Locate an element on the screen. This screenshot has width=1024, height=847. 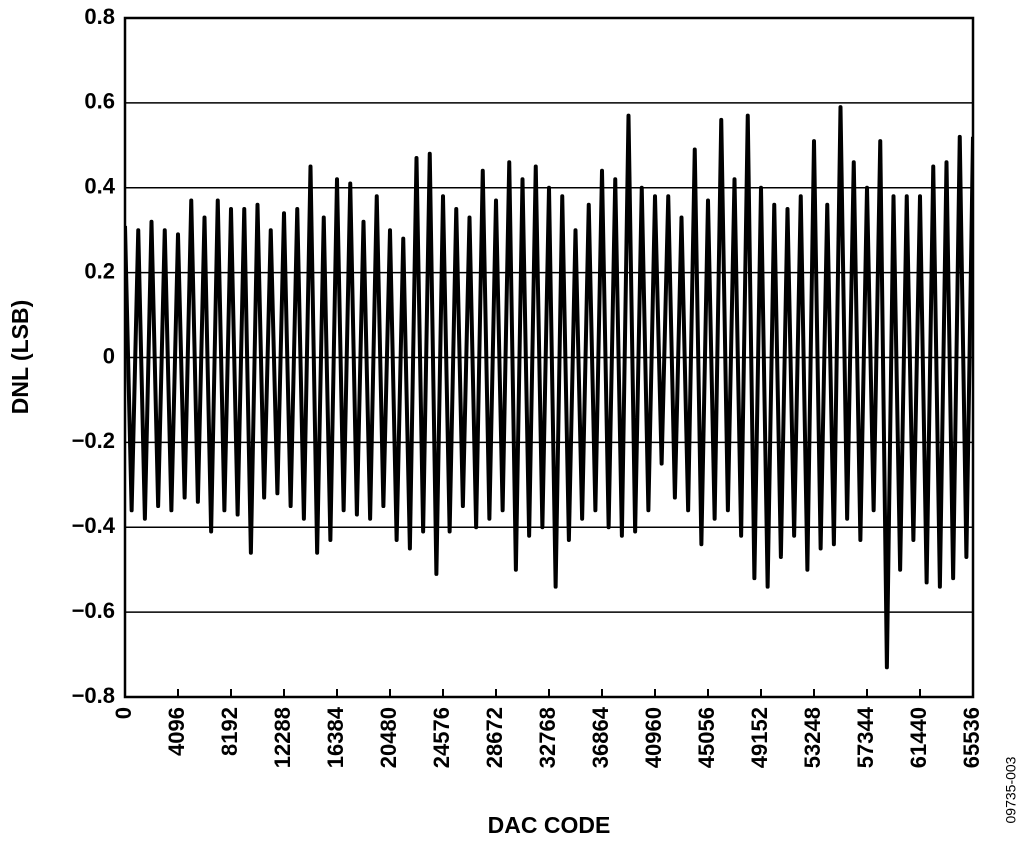
x-tick-label: 36864 is located at coordinates (600, 737).